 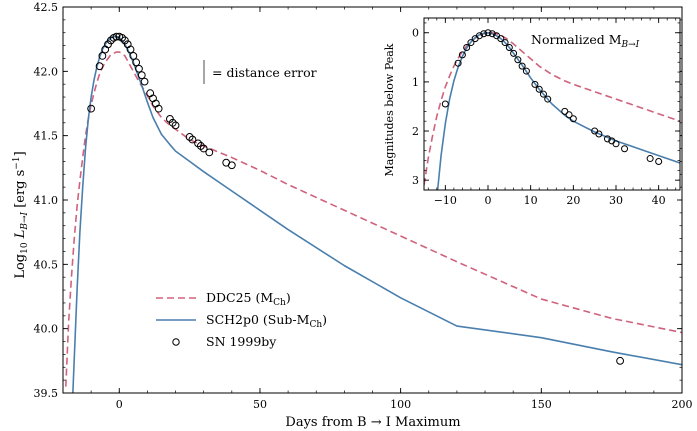 I want to click on y-axis-label-l: L, so click(x=20, y=235).